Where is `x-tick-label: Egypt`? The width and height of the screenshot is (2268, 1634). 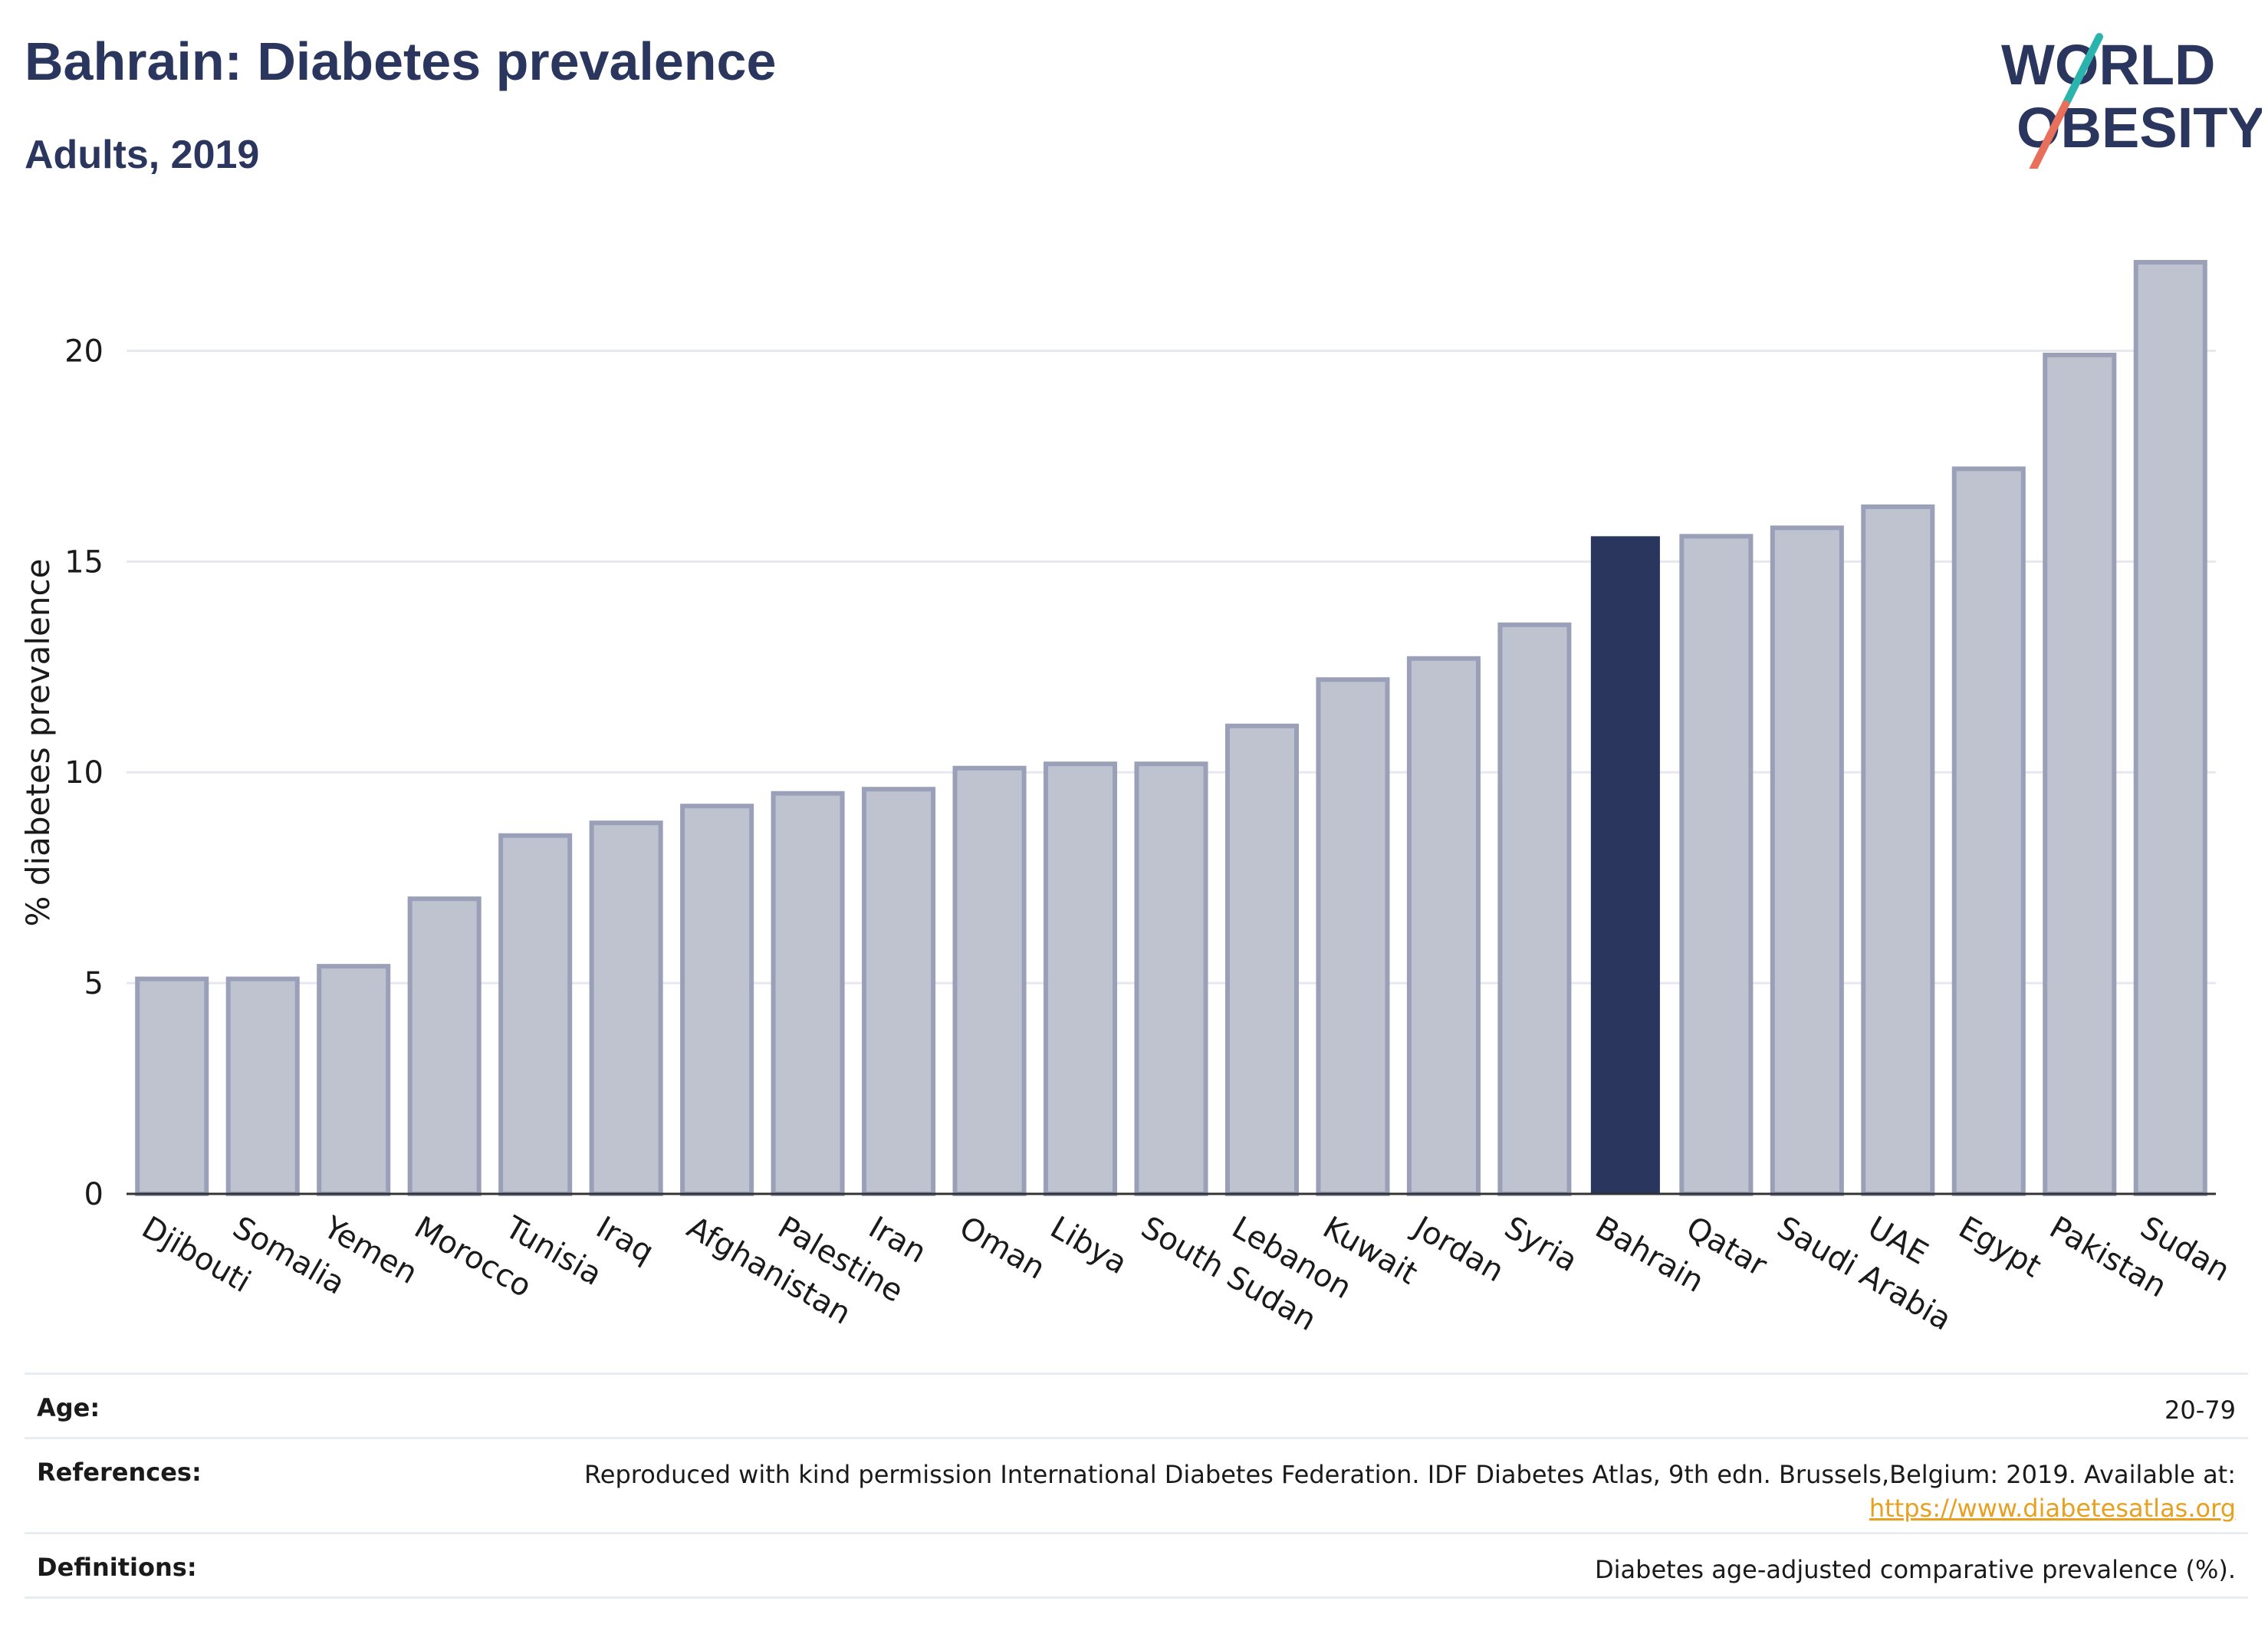
x-tick-label: Egypt is located at coordinates (2000, 1248).